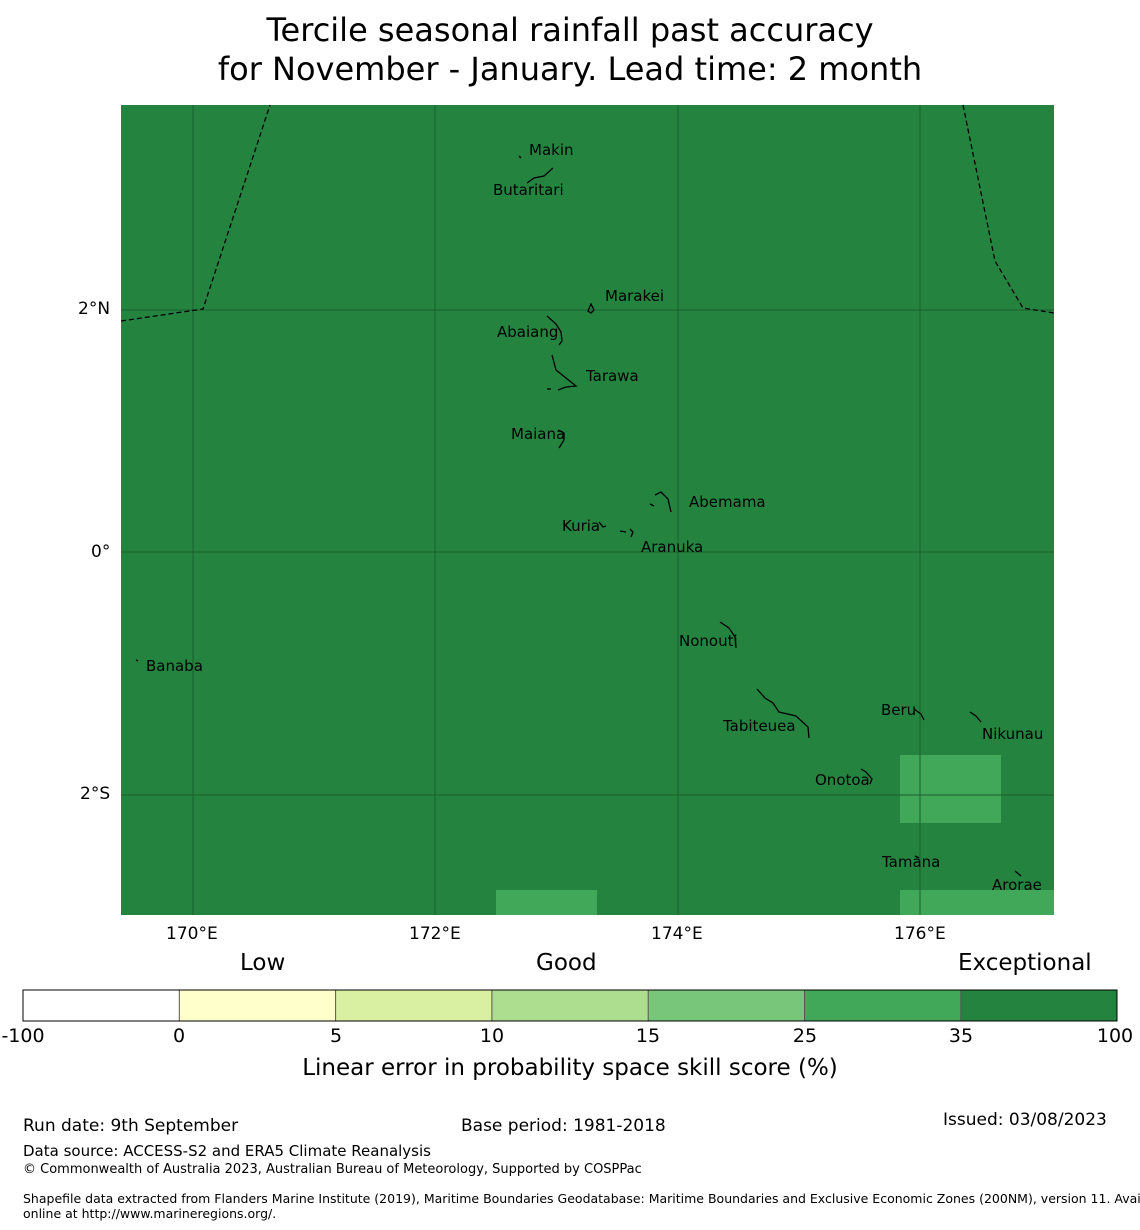 Image resolution: width=1140 pixels, height=1230 pixels. I want to click on x-tick-label: 176°E, so click(920, 934).